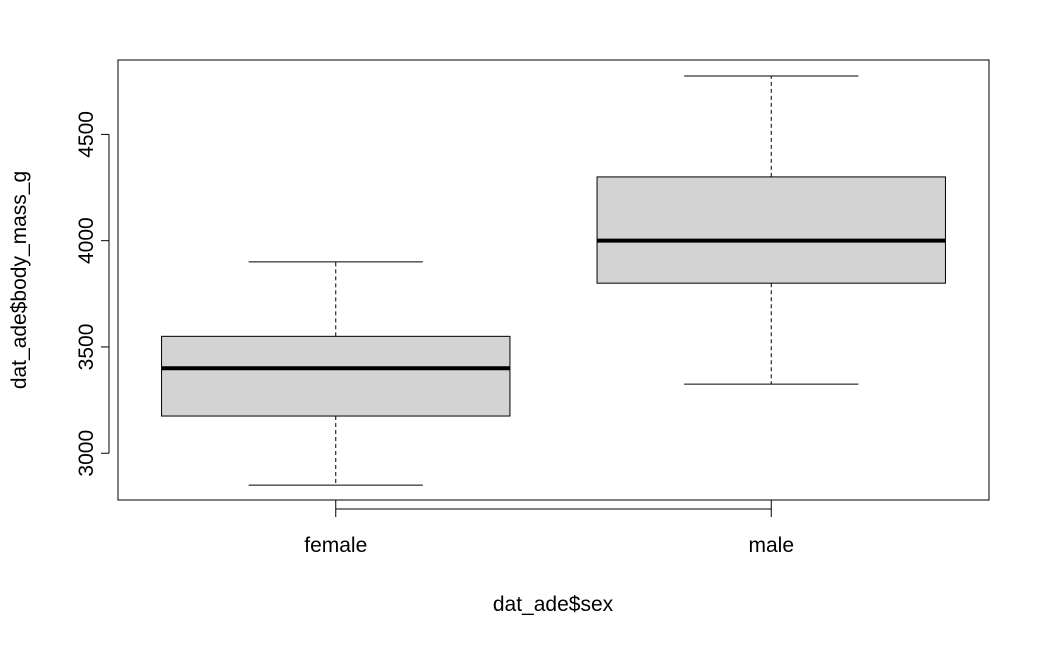 This screenshot has height=648, width=1050. I want to click on x-axis: female male, so click(549, 528).